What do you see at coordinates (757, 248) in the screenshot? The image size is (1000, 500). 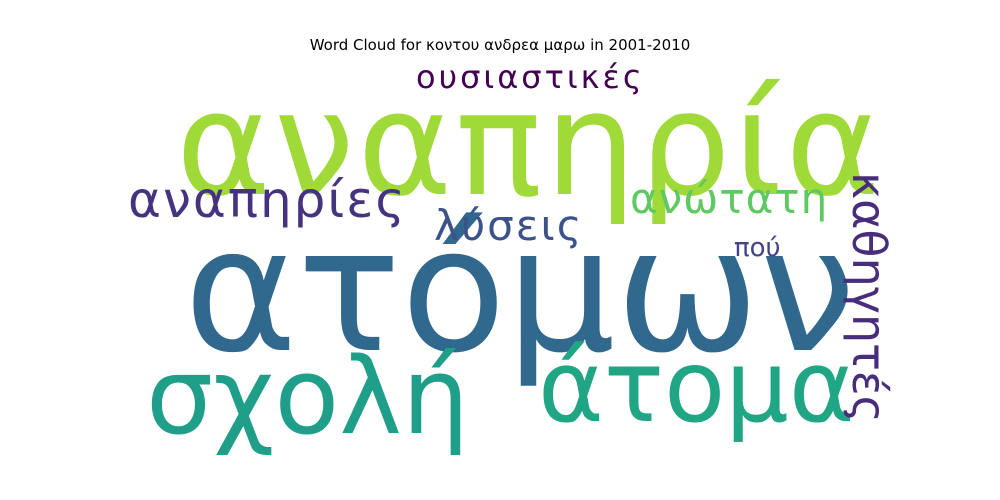 I see `word-pou: πού` at bounding box center [757, 248].